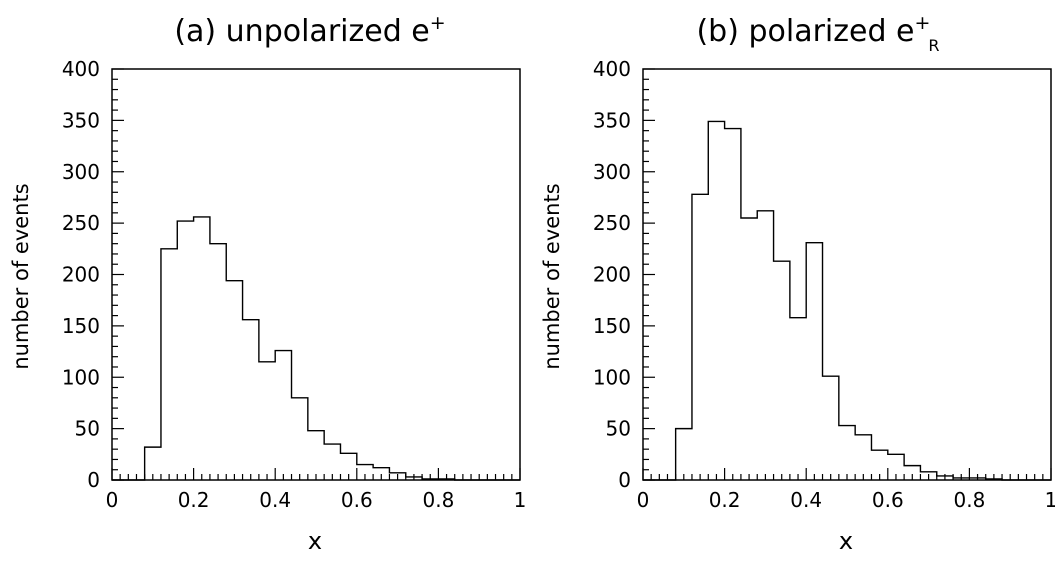  I want to click on chart-title-text: (b) polarized e, so click(805, 31).